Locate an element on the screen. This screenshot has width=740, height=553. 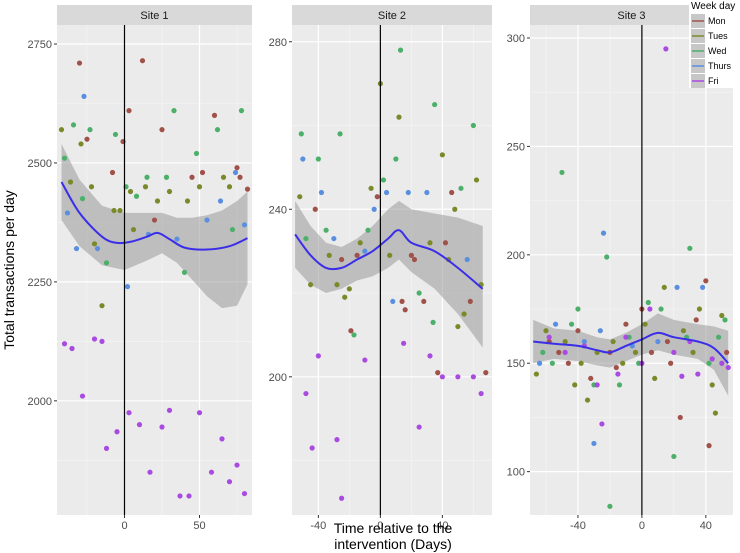
y-tick-label: 150 is located at coordinates (516, 364).